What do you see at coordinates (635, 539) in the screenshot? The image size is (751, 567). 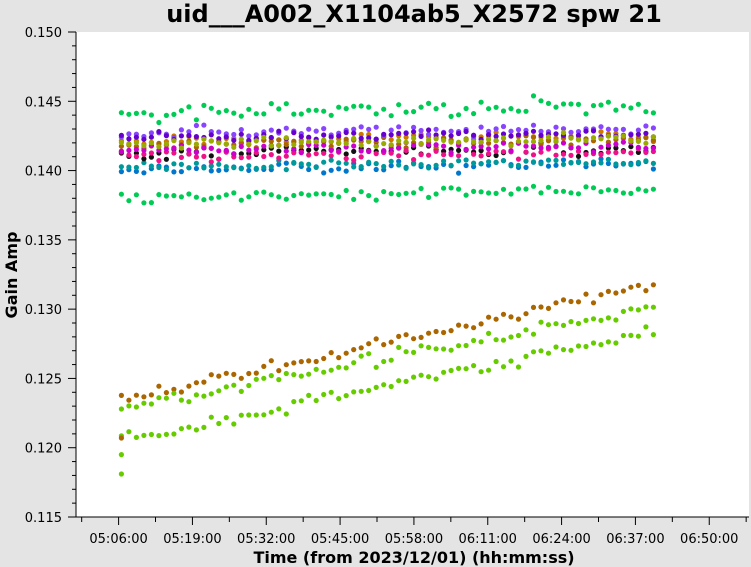 I see `x-tick-label: 06:37:00` at bounding box center [635, 539].